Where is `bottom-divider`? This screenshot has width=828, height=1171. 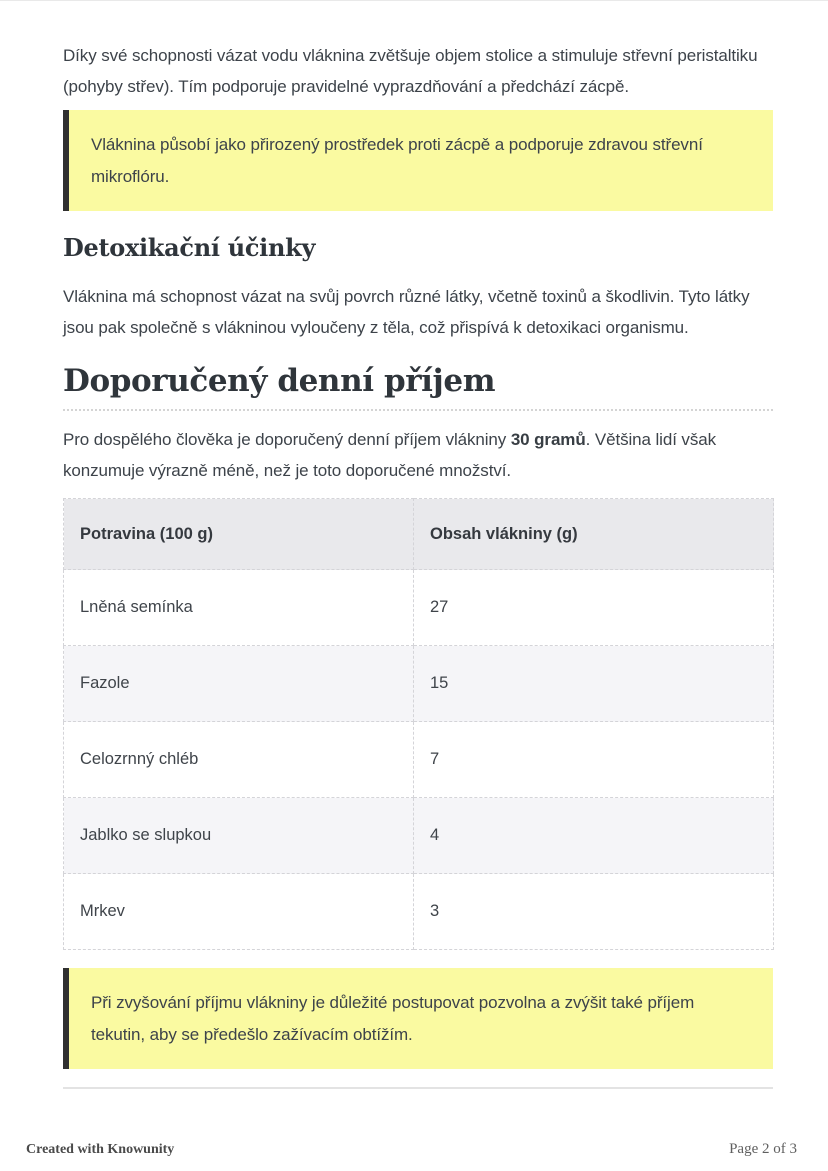
bottom-divider is located at coordinates (418, 1088).